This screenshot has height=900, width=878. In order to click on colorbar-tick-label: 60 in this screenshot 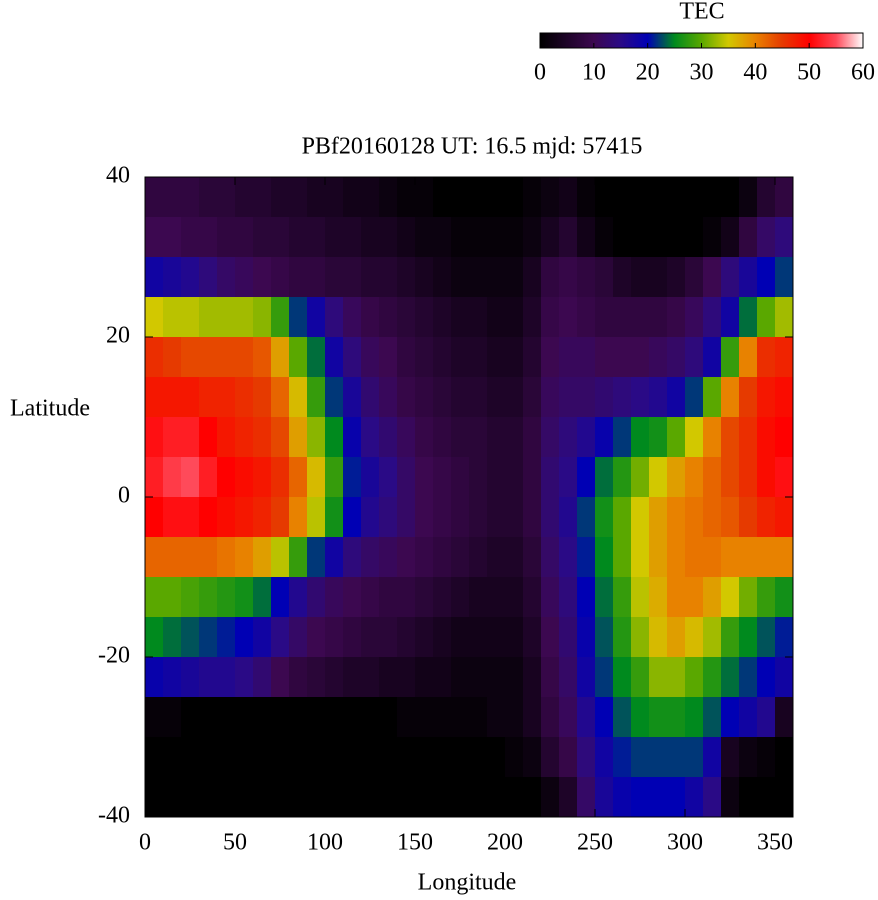, I will do `click(863, 73)`.